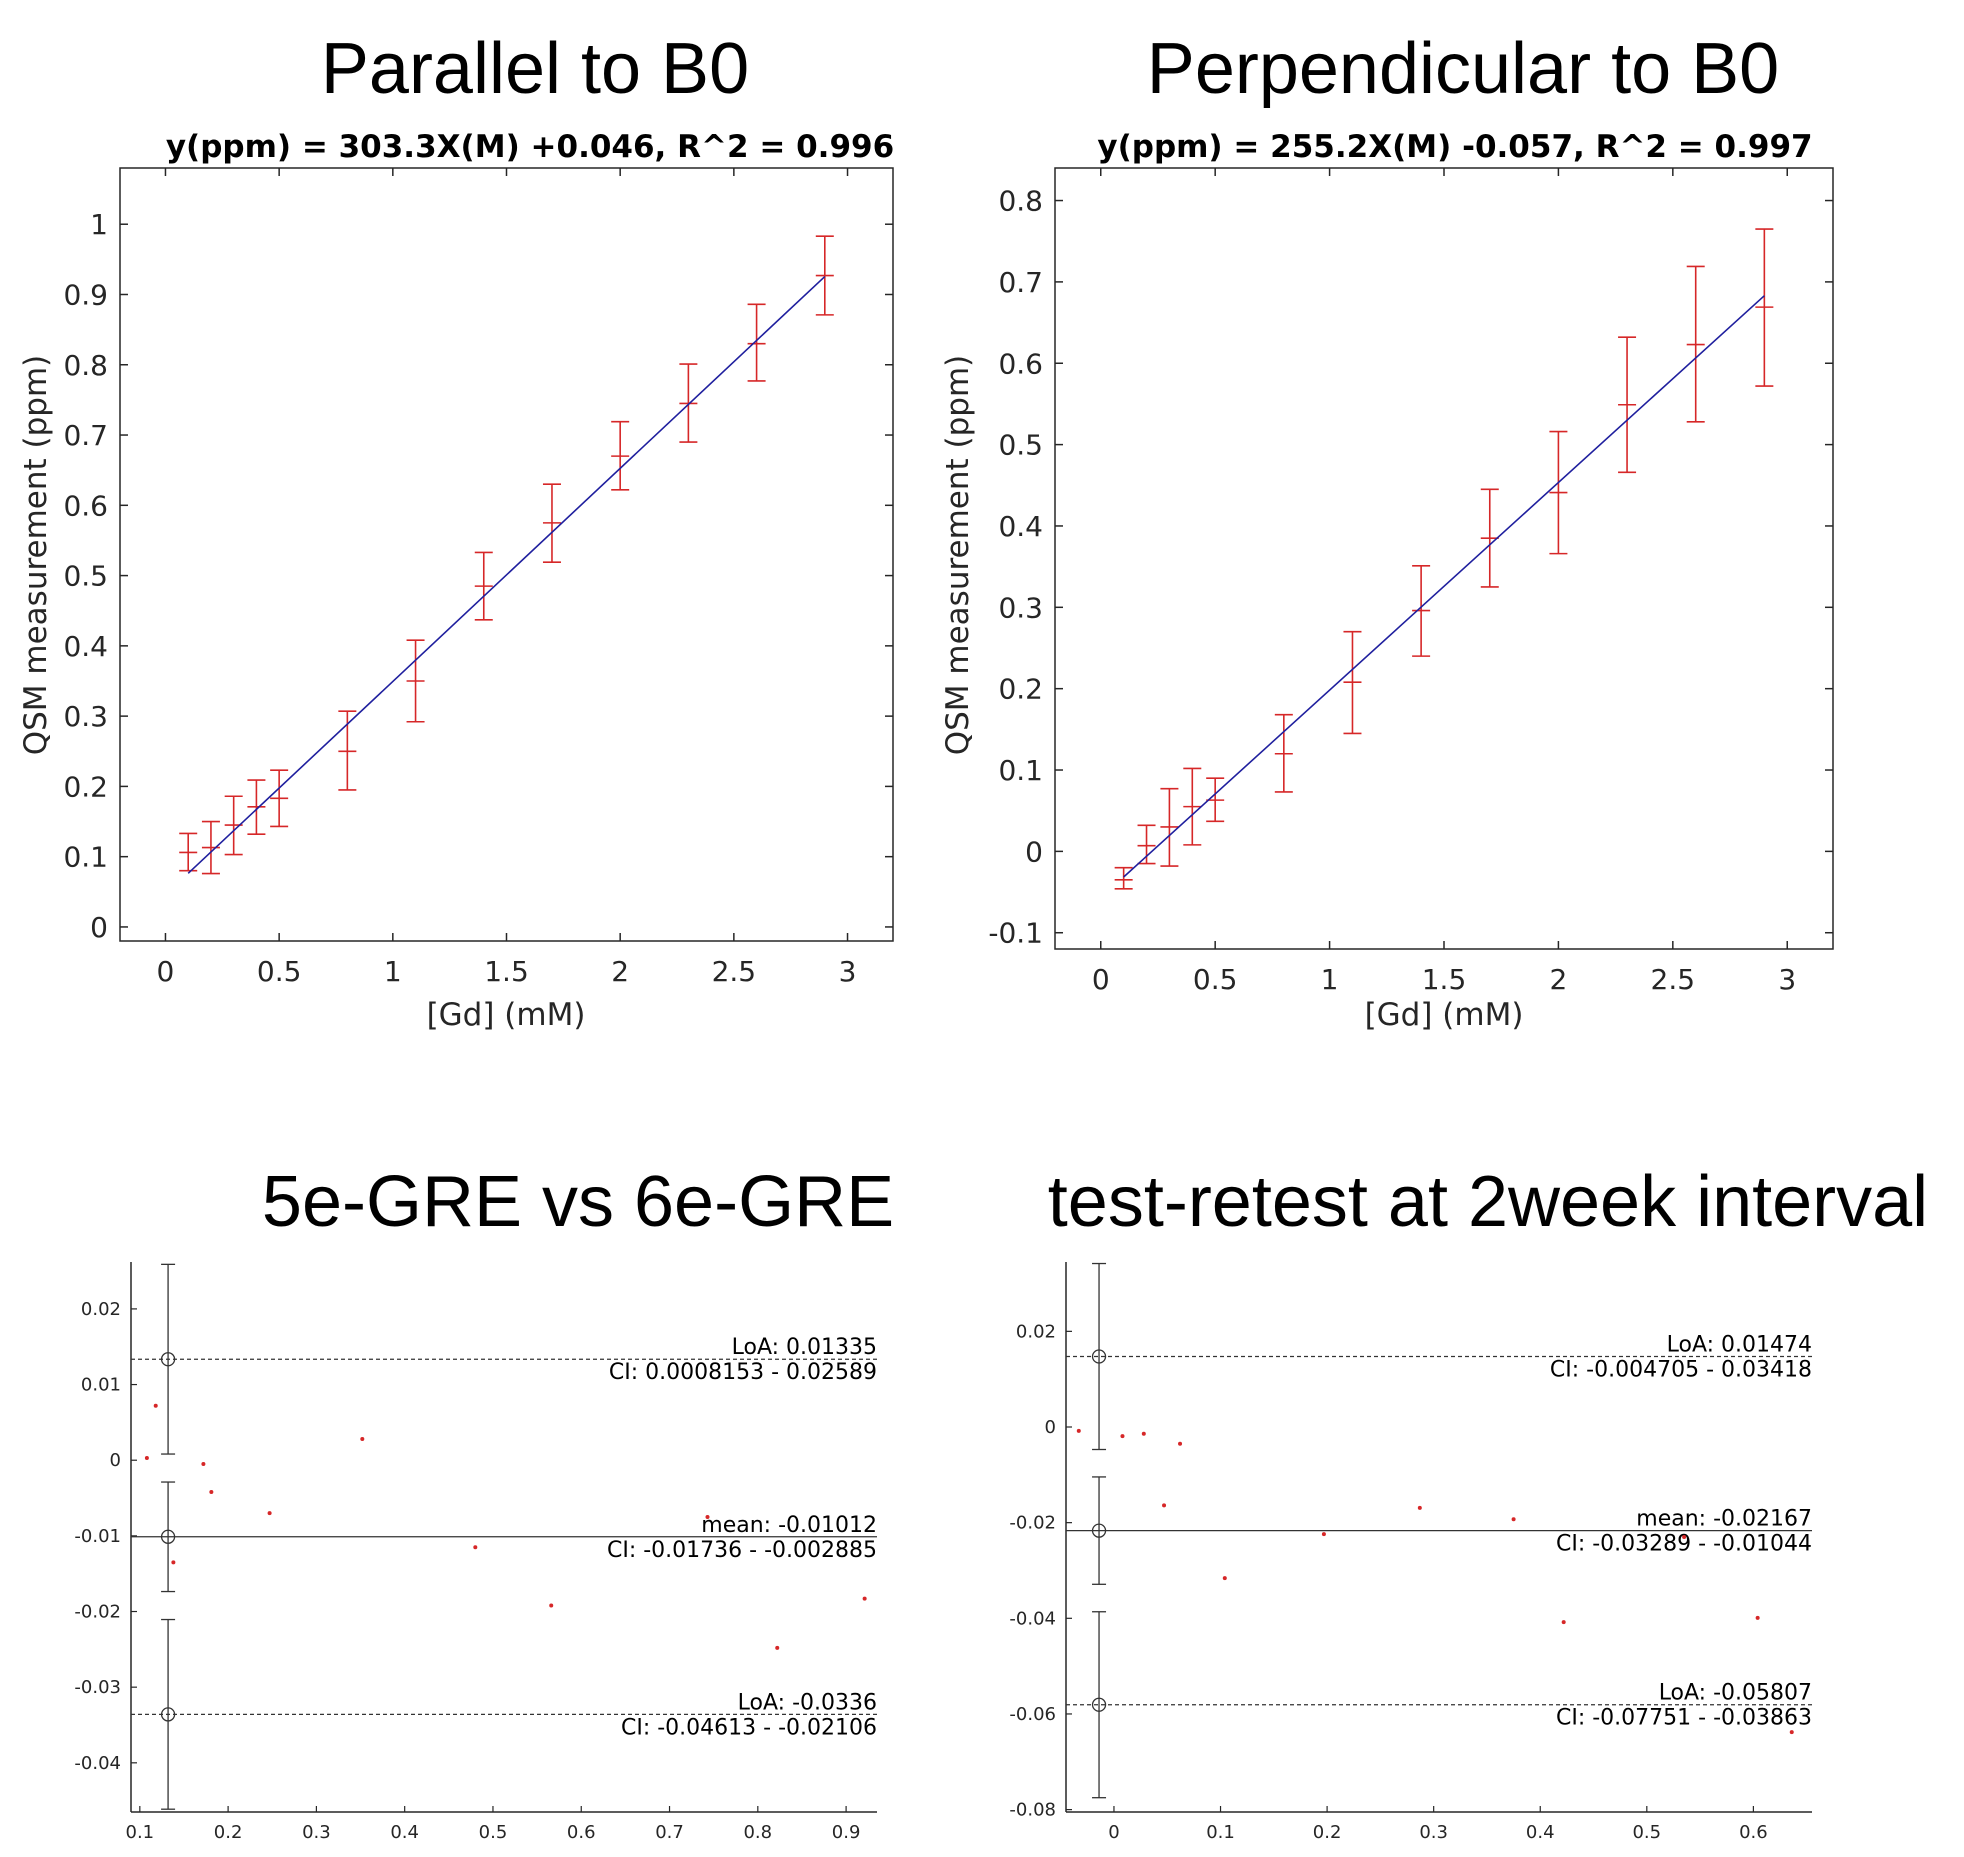 The height and width of the screenshot is (1857, 1964). What do you see at coordinates (1739, 1345) in the screenshot?
I see `upper-loa-label: LoA: 0.01474` at bounding box center [1739, 1345].